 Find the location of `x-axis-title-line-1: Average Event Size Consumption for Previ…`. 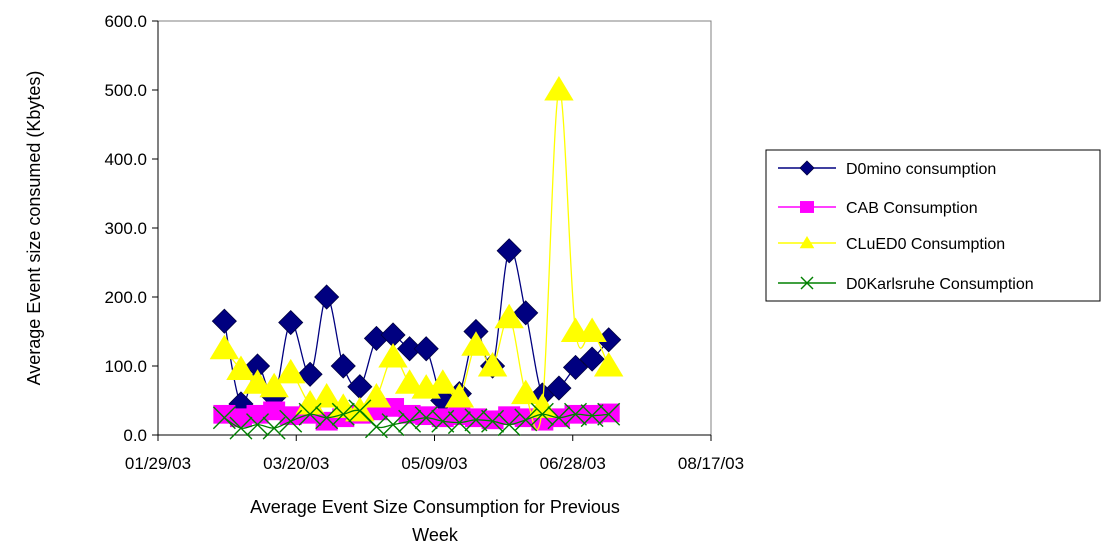

x-axis-title-line-1: Average Event Size Consumption for Previ… is located at coordinates (435, 507).